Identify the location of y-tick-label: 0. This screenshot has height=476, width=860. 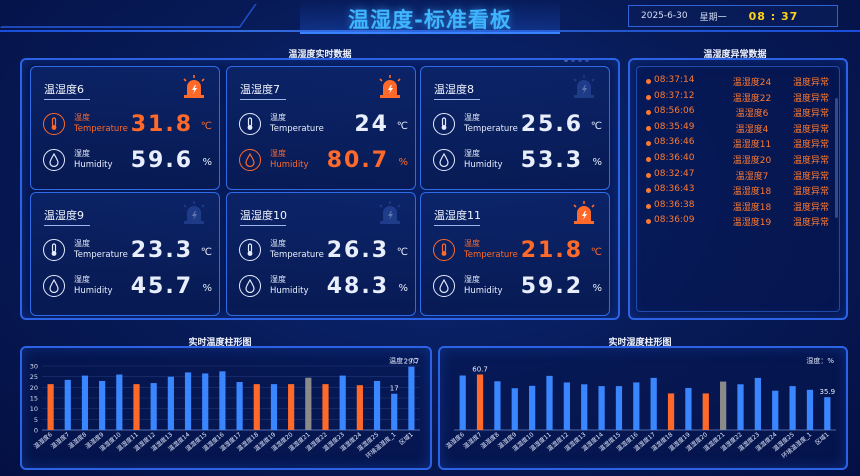
(36, 431).